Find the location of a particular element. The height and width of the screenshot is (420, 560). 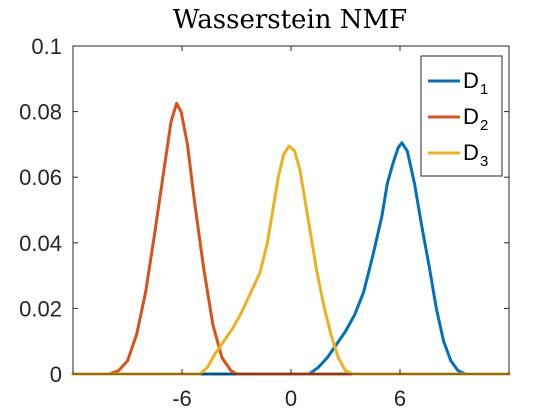

legend-label-subscript-2: 2 is located at coordinates (484, 125).